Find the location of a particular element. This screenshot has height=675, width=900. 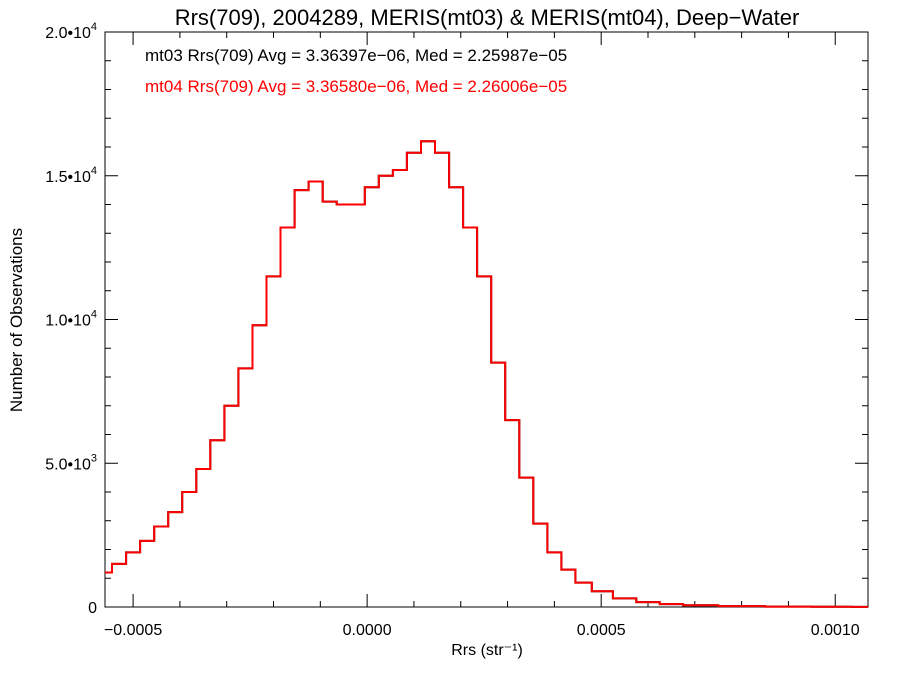

y-tick-label: 2.0•104 is located at coordinates (71, 31).